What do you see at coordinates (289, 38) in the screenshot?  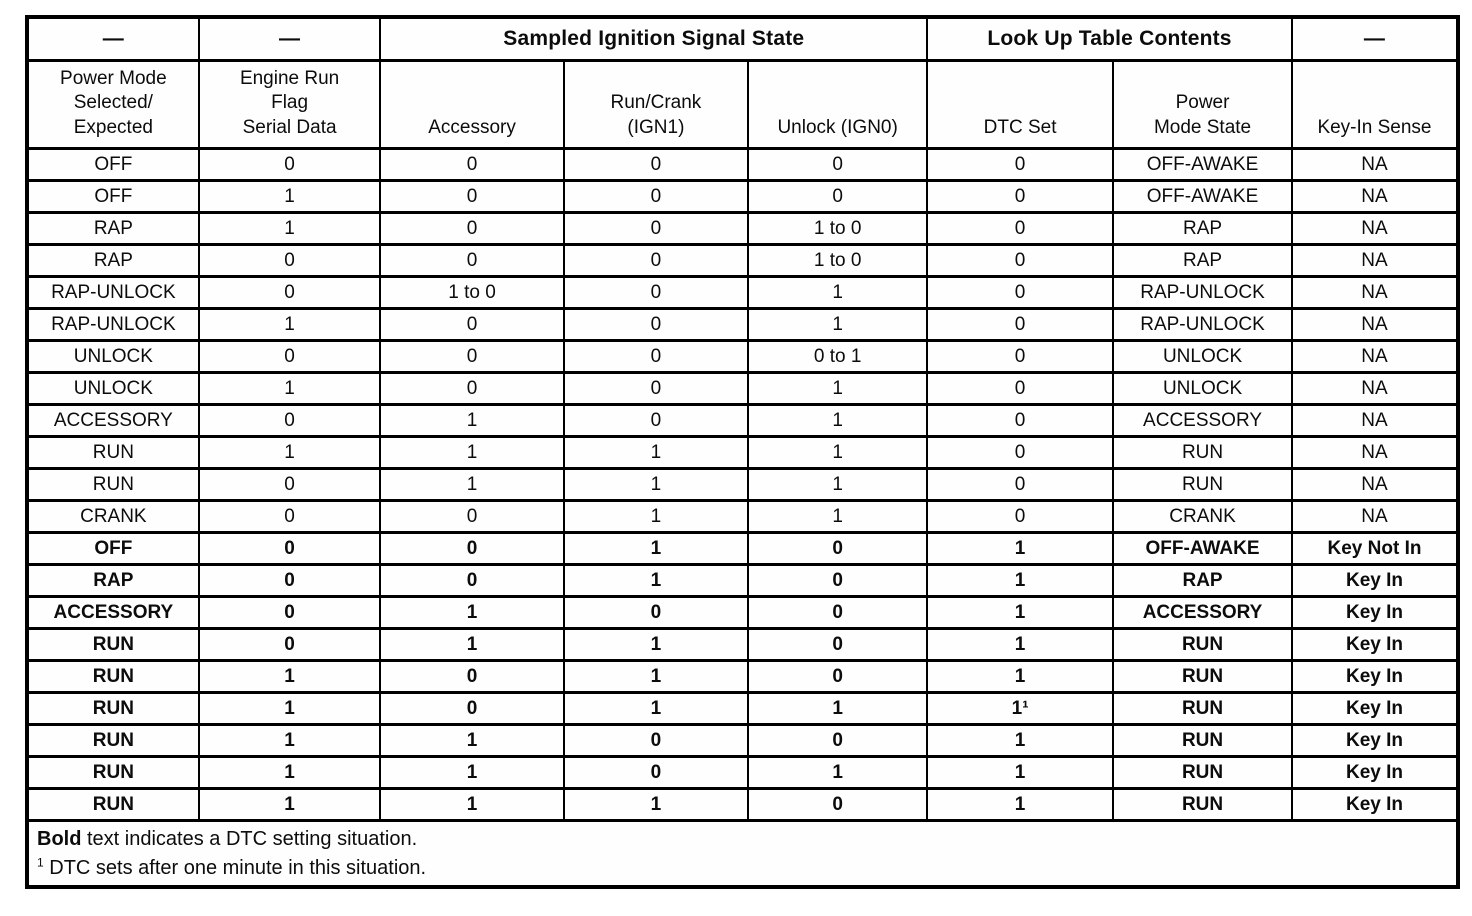 I see `group-header-dash-2: —` at bounding box center [289, 38].